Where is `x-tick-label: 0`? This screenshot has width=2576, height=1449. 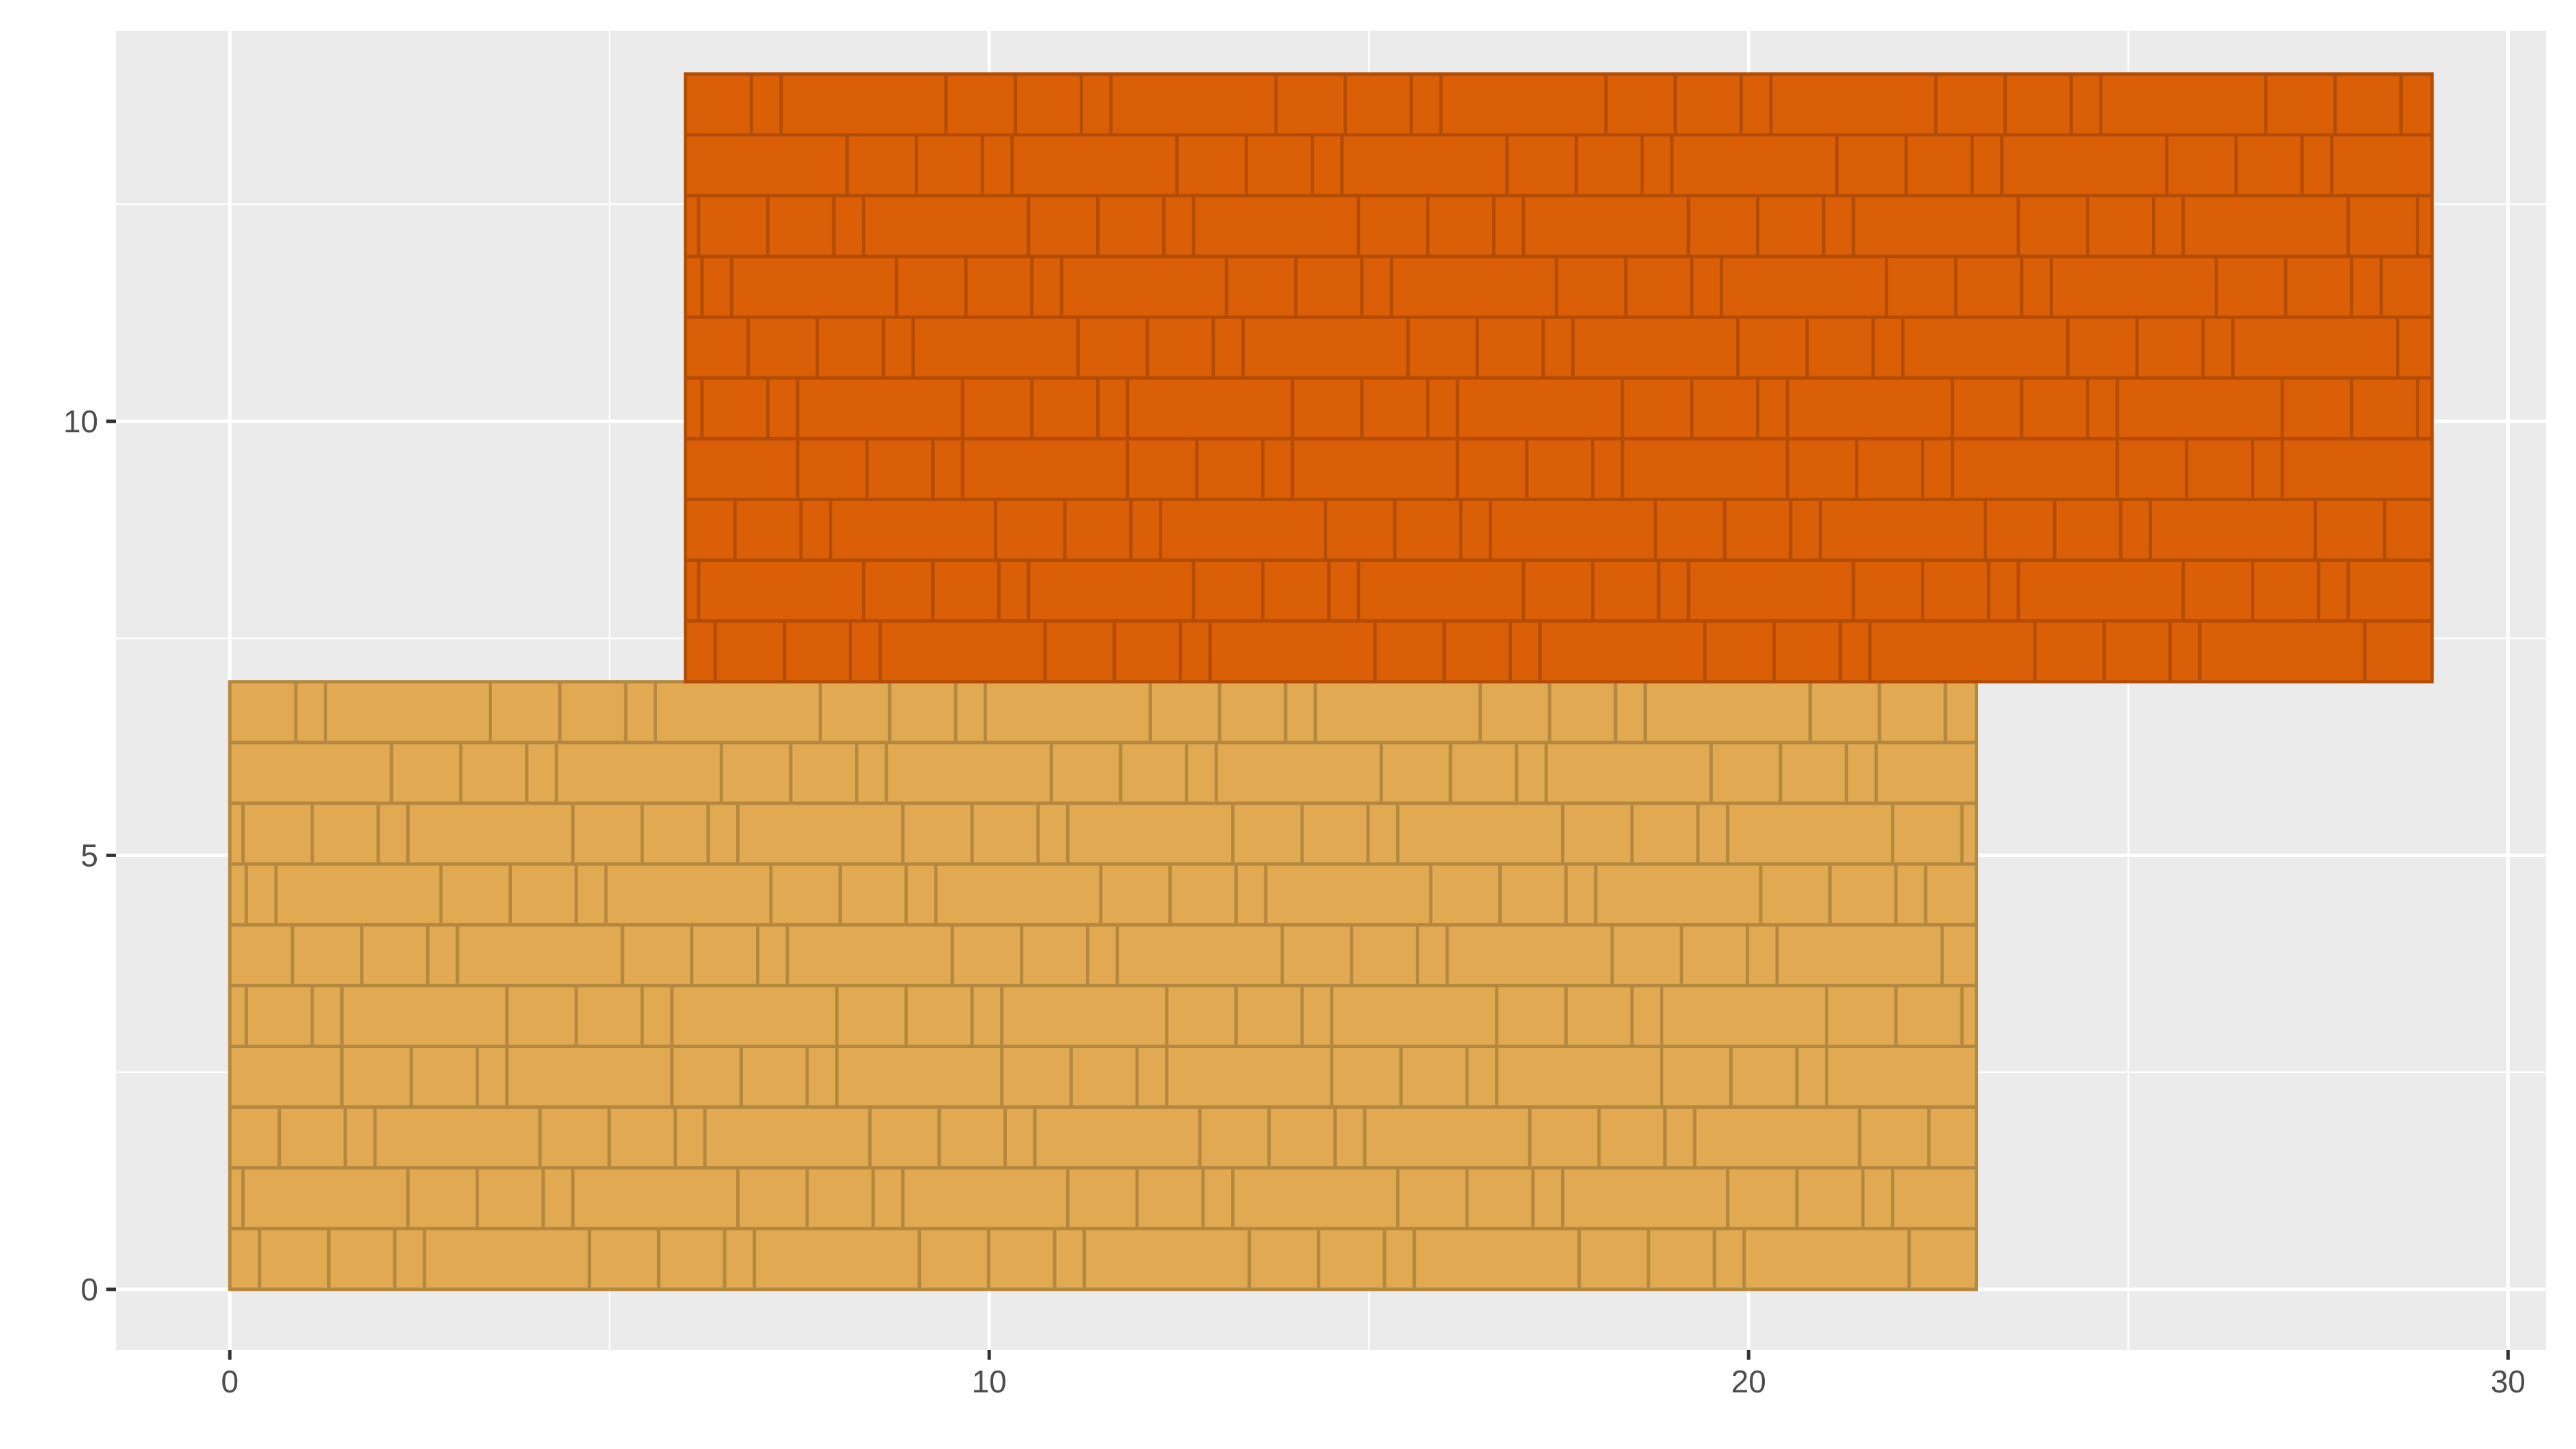
x-tick-label: 0 is located at coordinates (230, 1381).